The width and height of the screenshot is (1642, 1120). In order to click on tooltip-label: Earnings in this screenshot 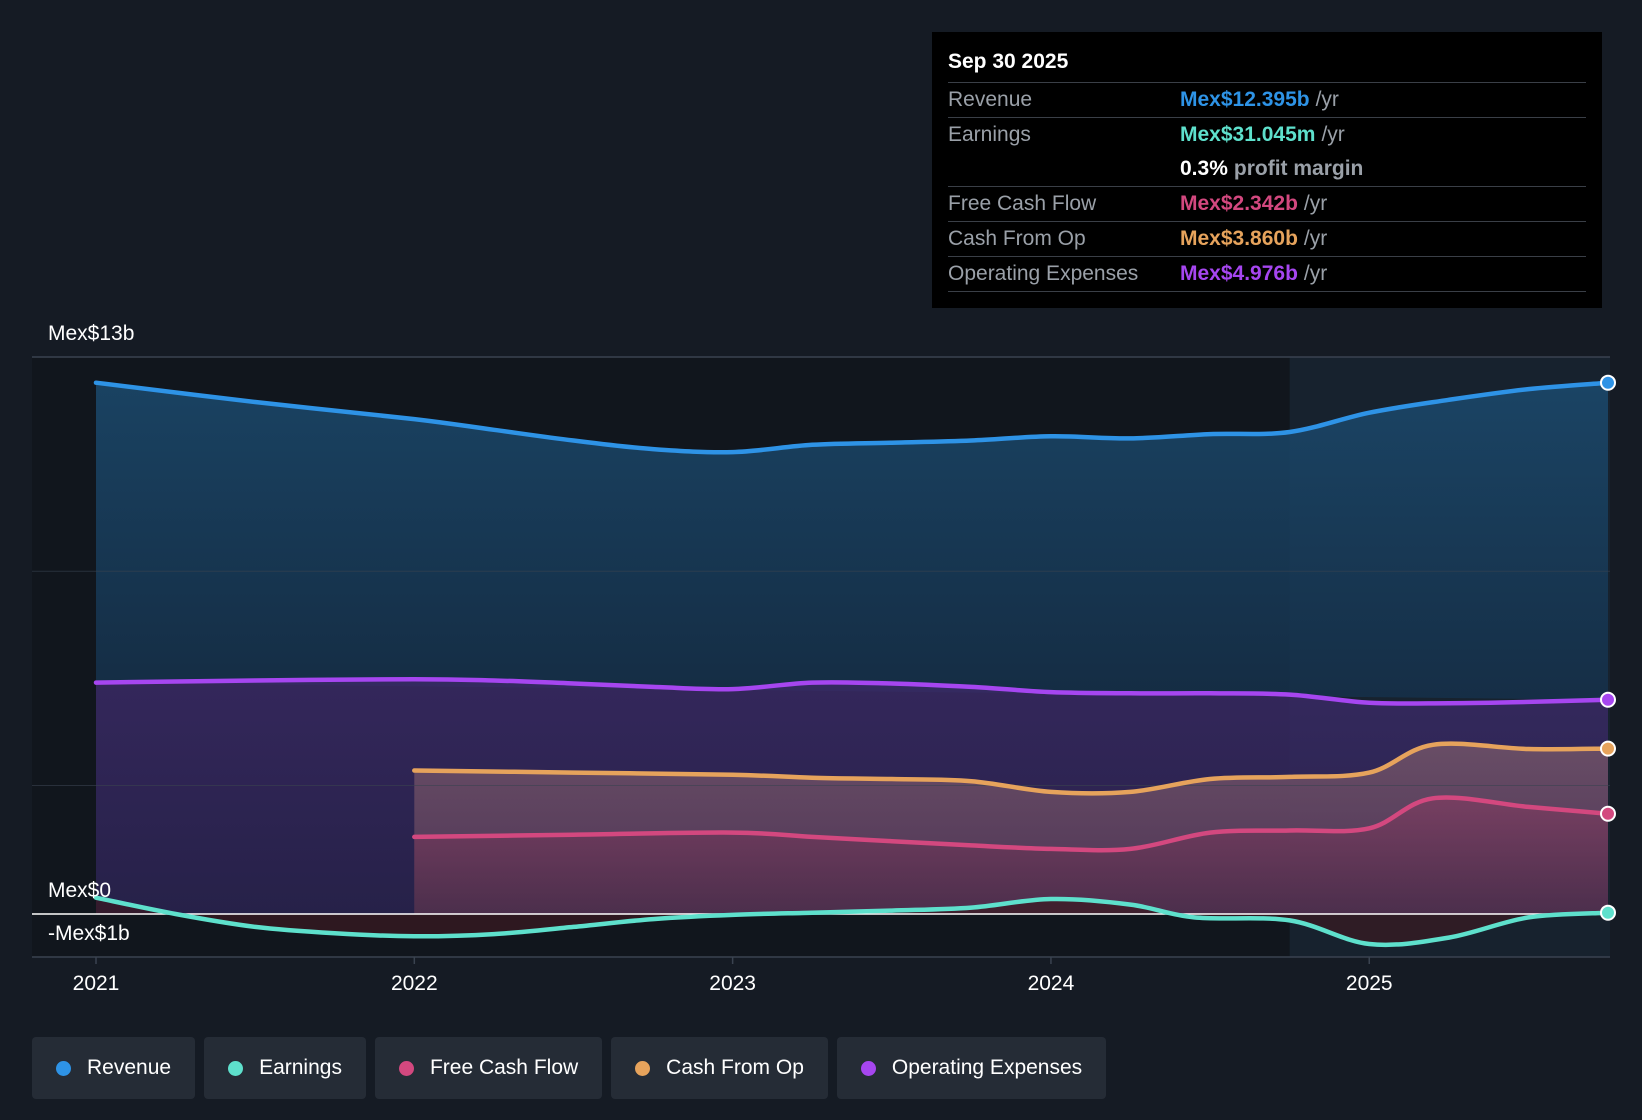, I will do `click(989, 134)`.